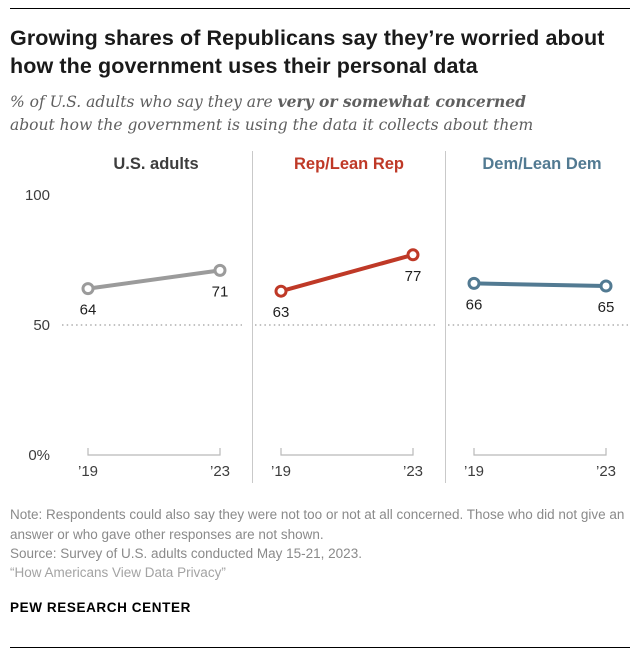 The height and width of the screenshot is (655, 640). Describe the element at coordinates (39, 455) in the screenshot. I see `y-axis-label: 0%` at that location.